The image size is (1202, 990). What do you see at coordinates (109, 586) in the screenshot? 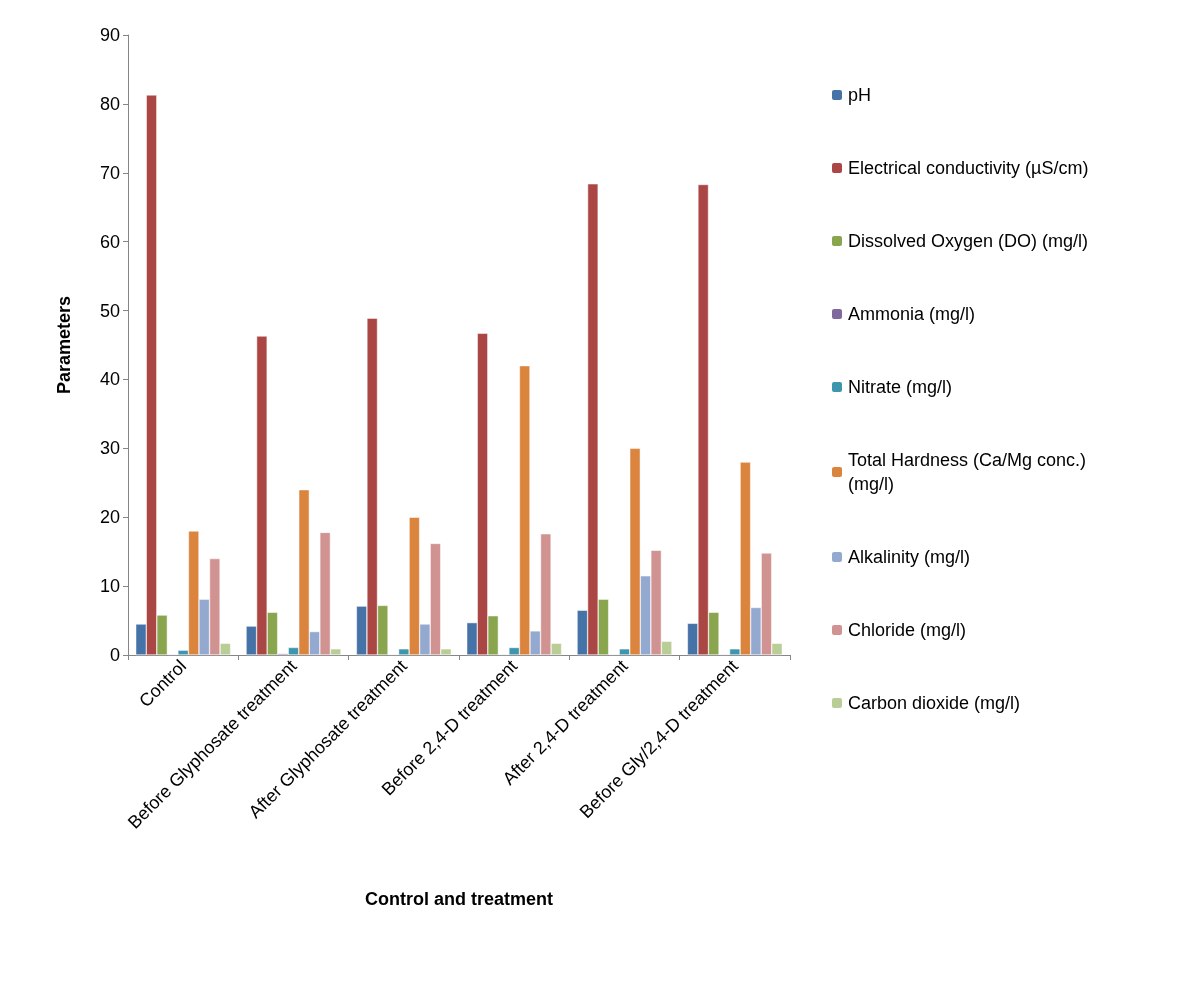
I see `y-tick-label: 10` at bounding box center [109, 586].